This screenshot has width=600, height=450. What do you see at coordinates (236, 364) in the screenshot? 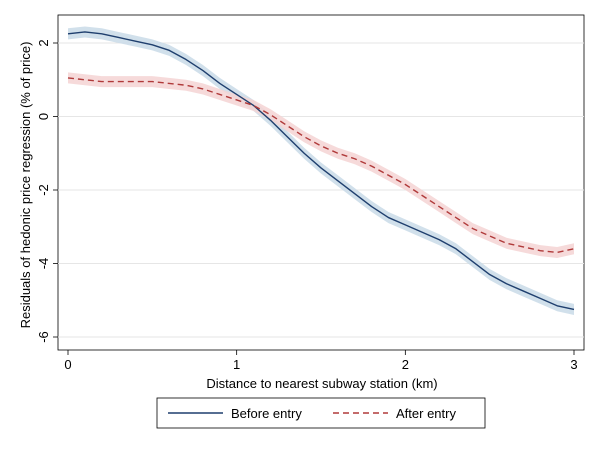
I see `x-tick-label-1: 1` at bounding box center [236, 364].